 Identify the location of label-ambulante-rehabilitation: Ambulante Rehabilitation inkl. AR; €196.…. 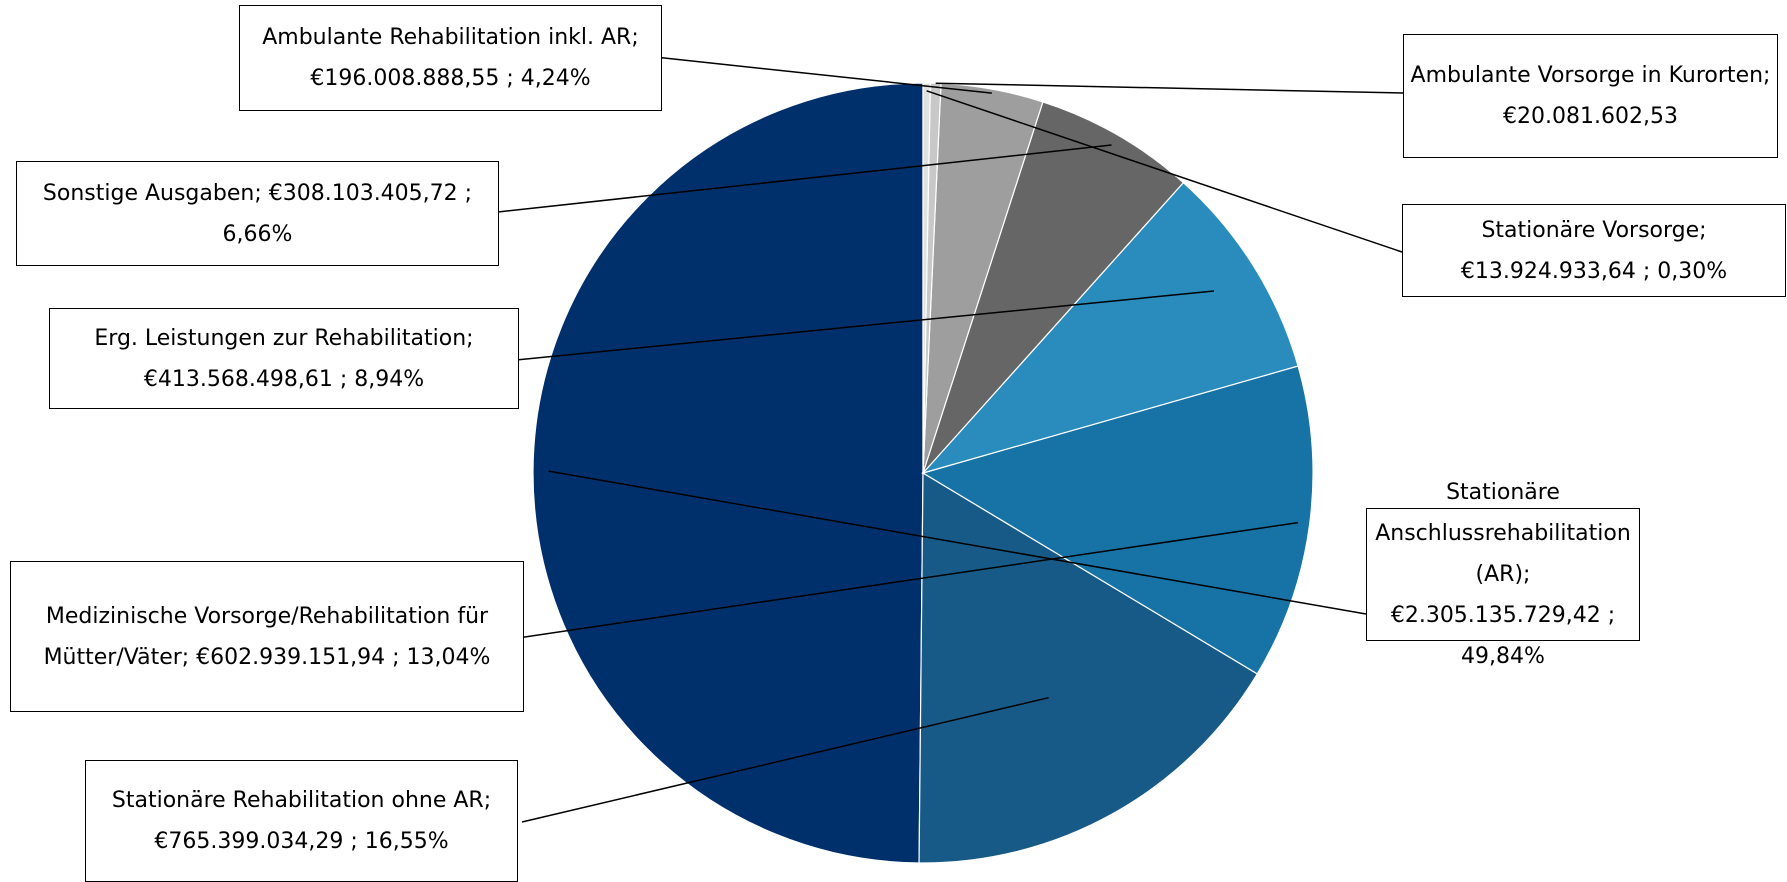
(450, 58).